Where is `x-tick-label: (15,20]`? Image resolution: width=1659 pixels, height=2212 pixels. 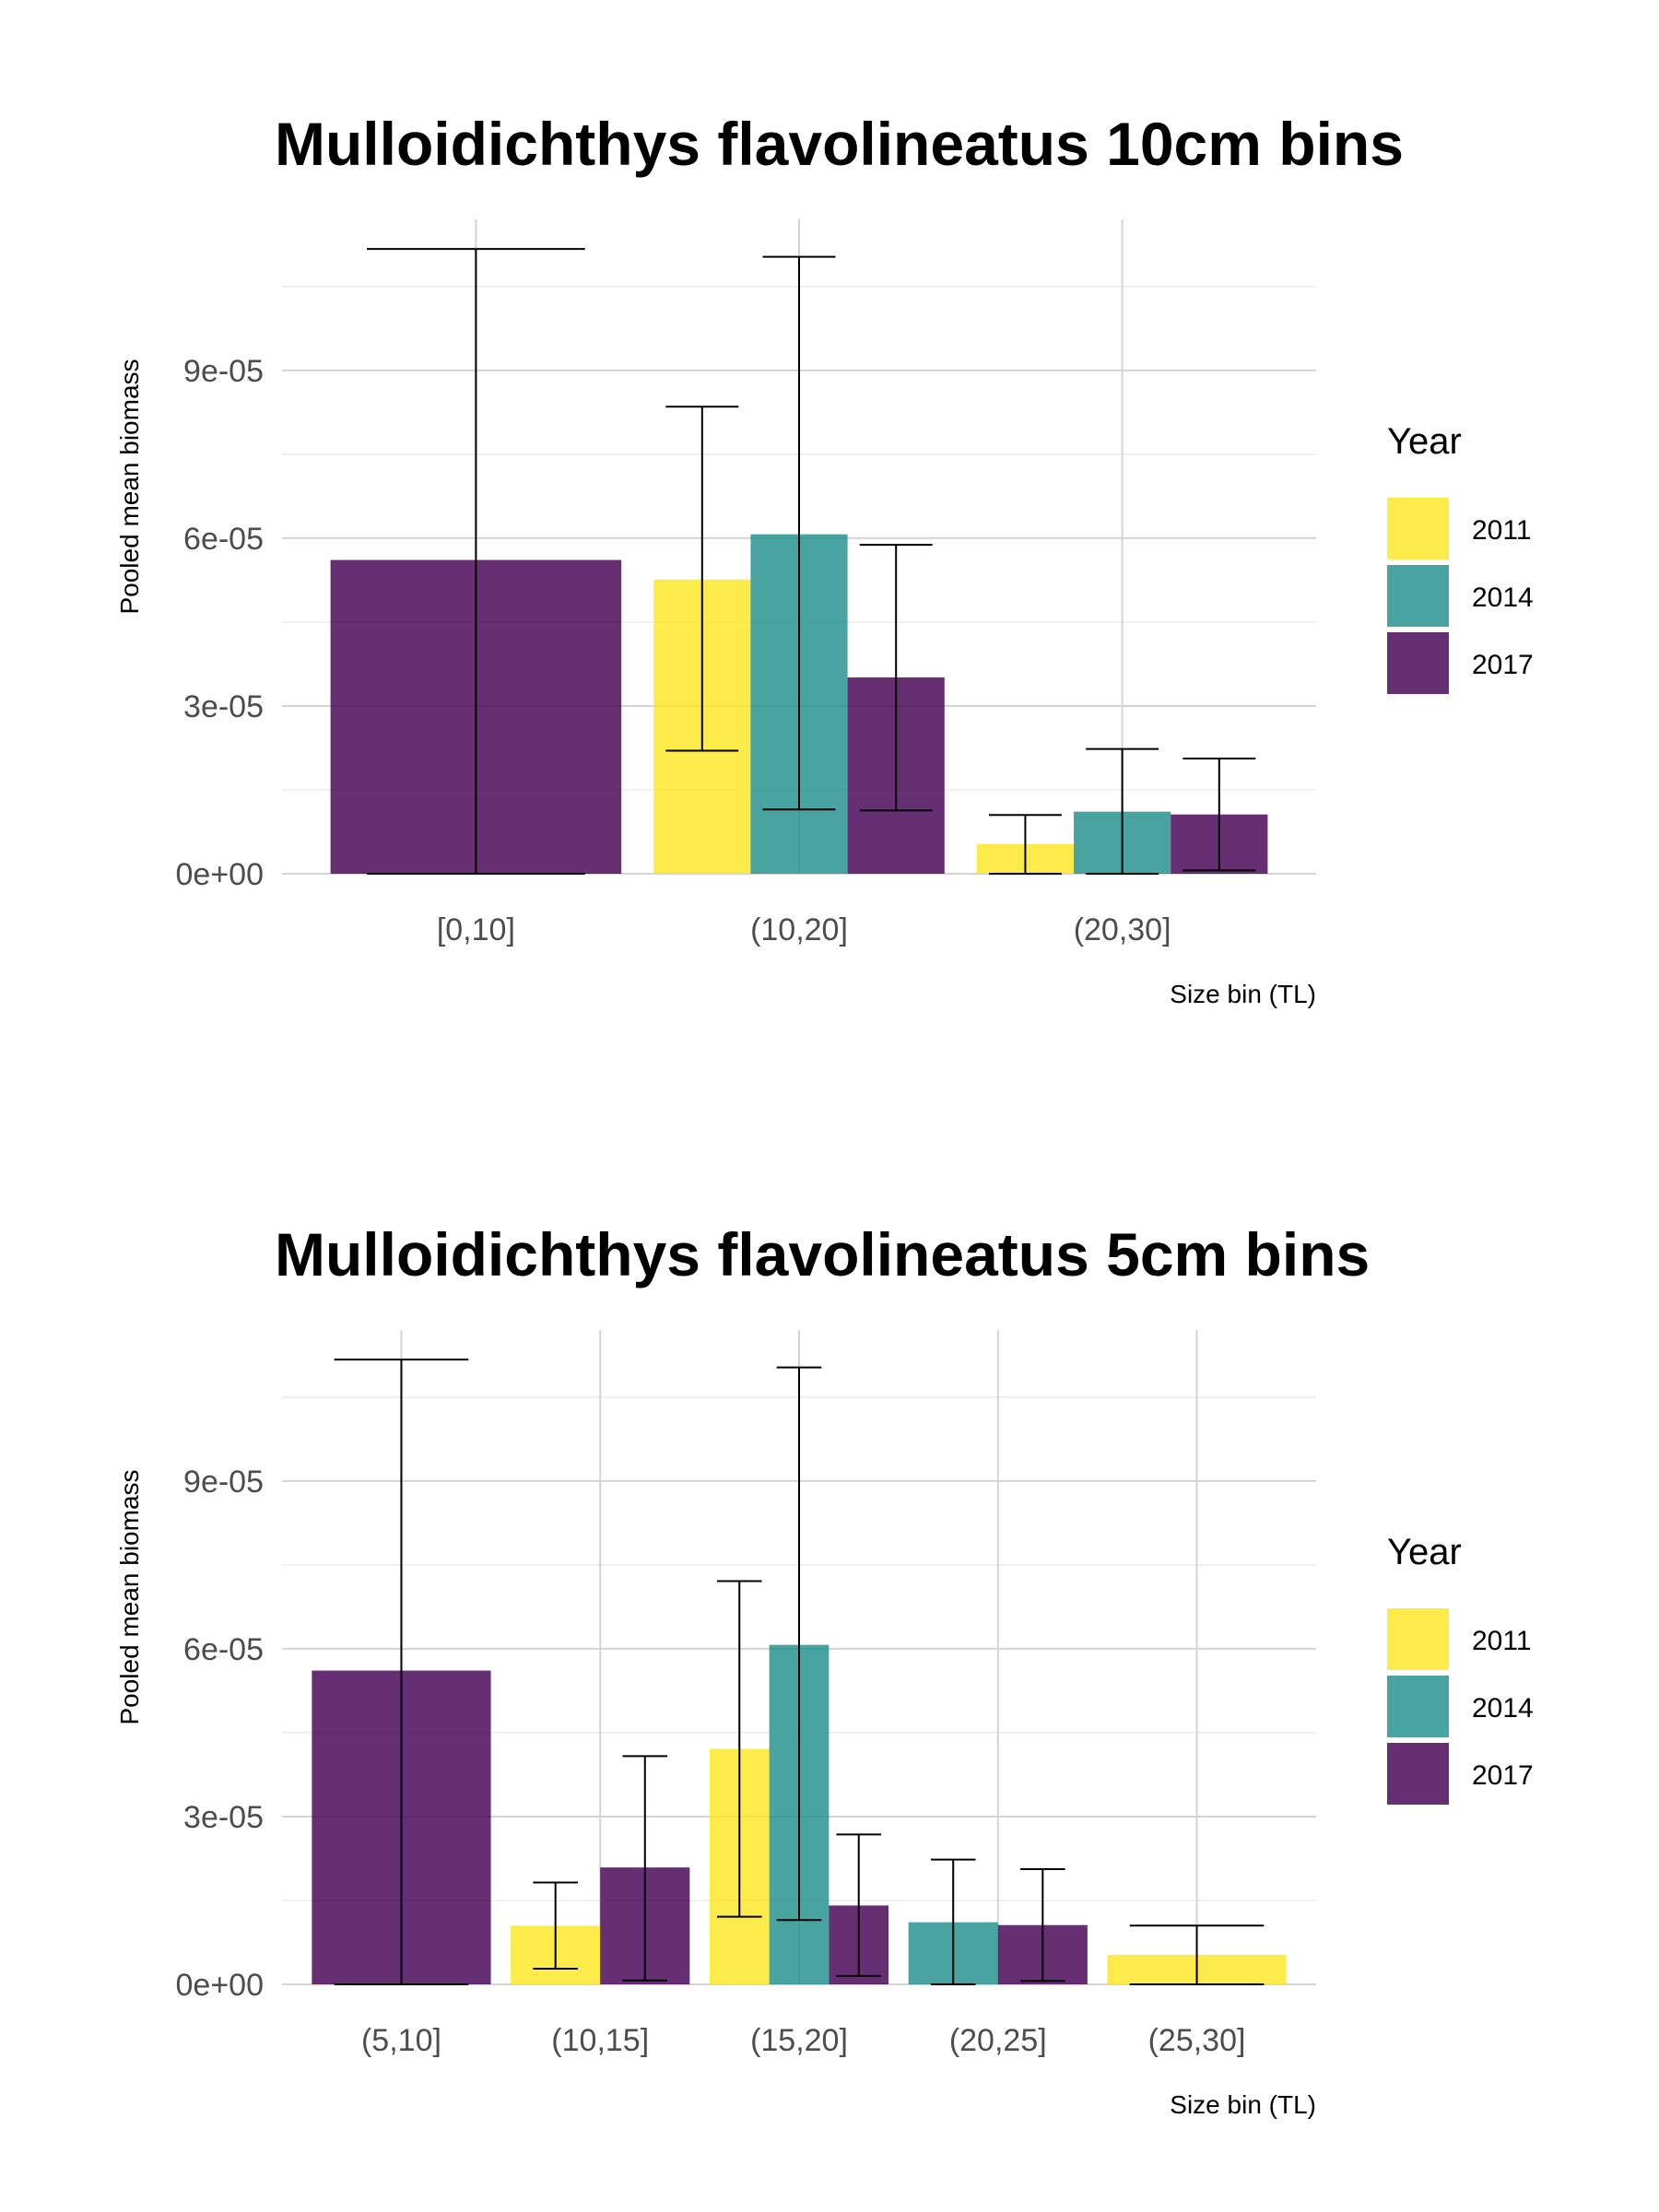
x-tick-label: (15,20] is located at coordinates (799, 2040).